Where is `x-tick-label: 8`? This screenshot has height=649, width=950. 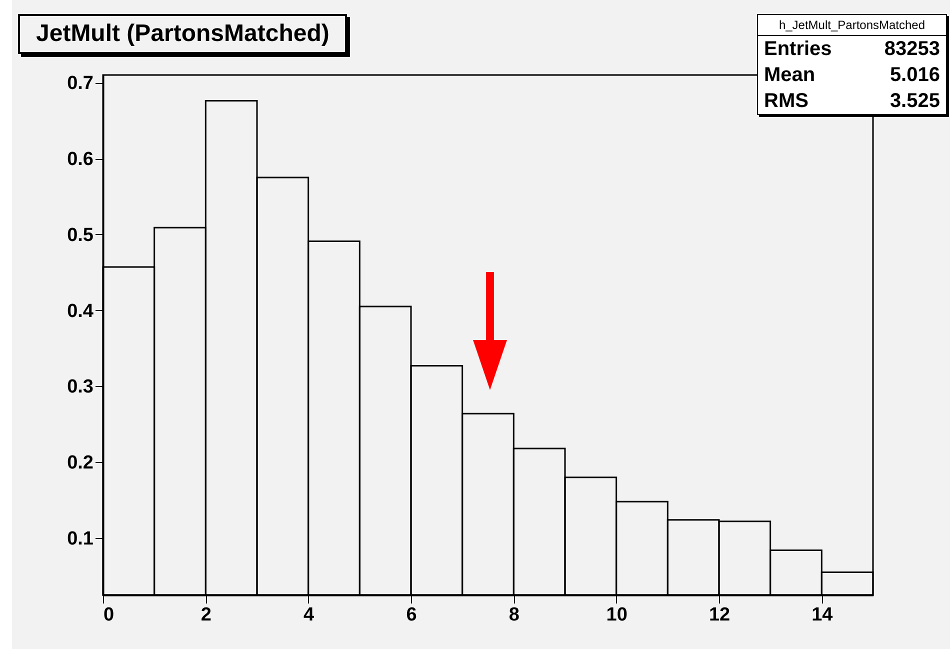 x-tick-label: 8 is located at coordinates (514, 615).